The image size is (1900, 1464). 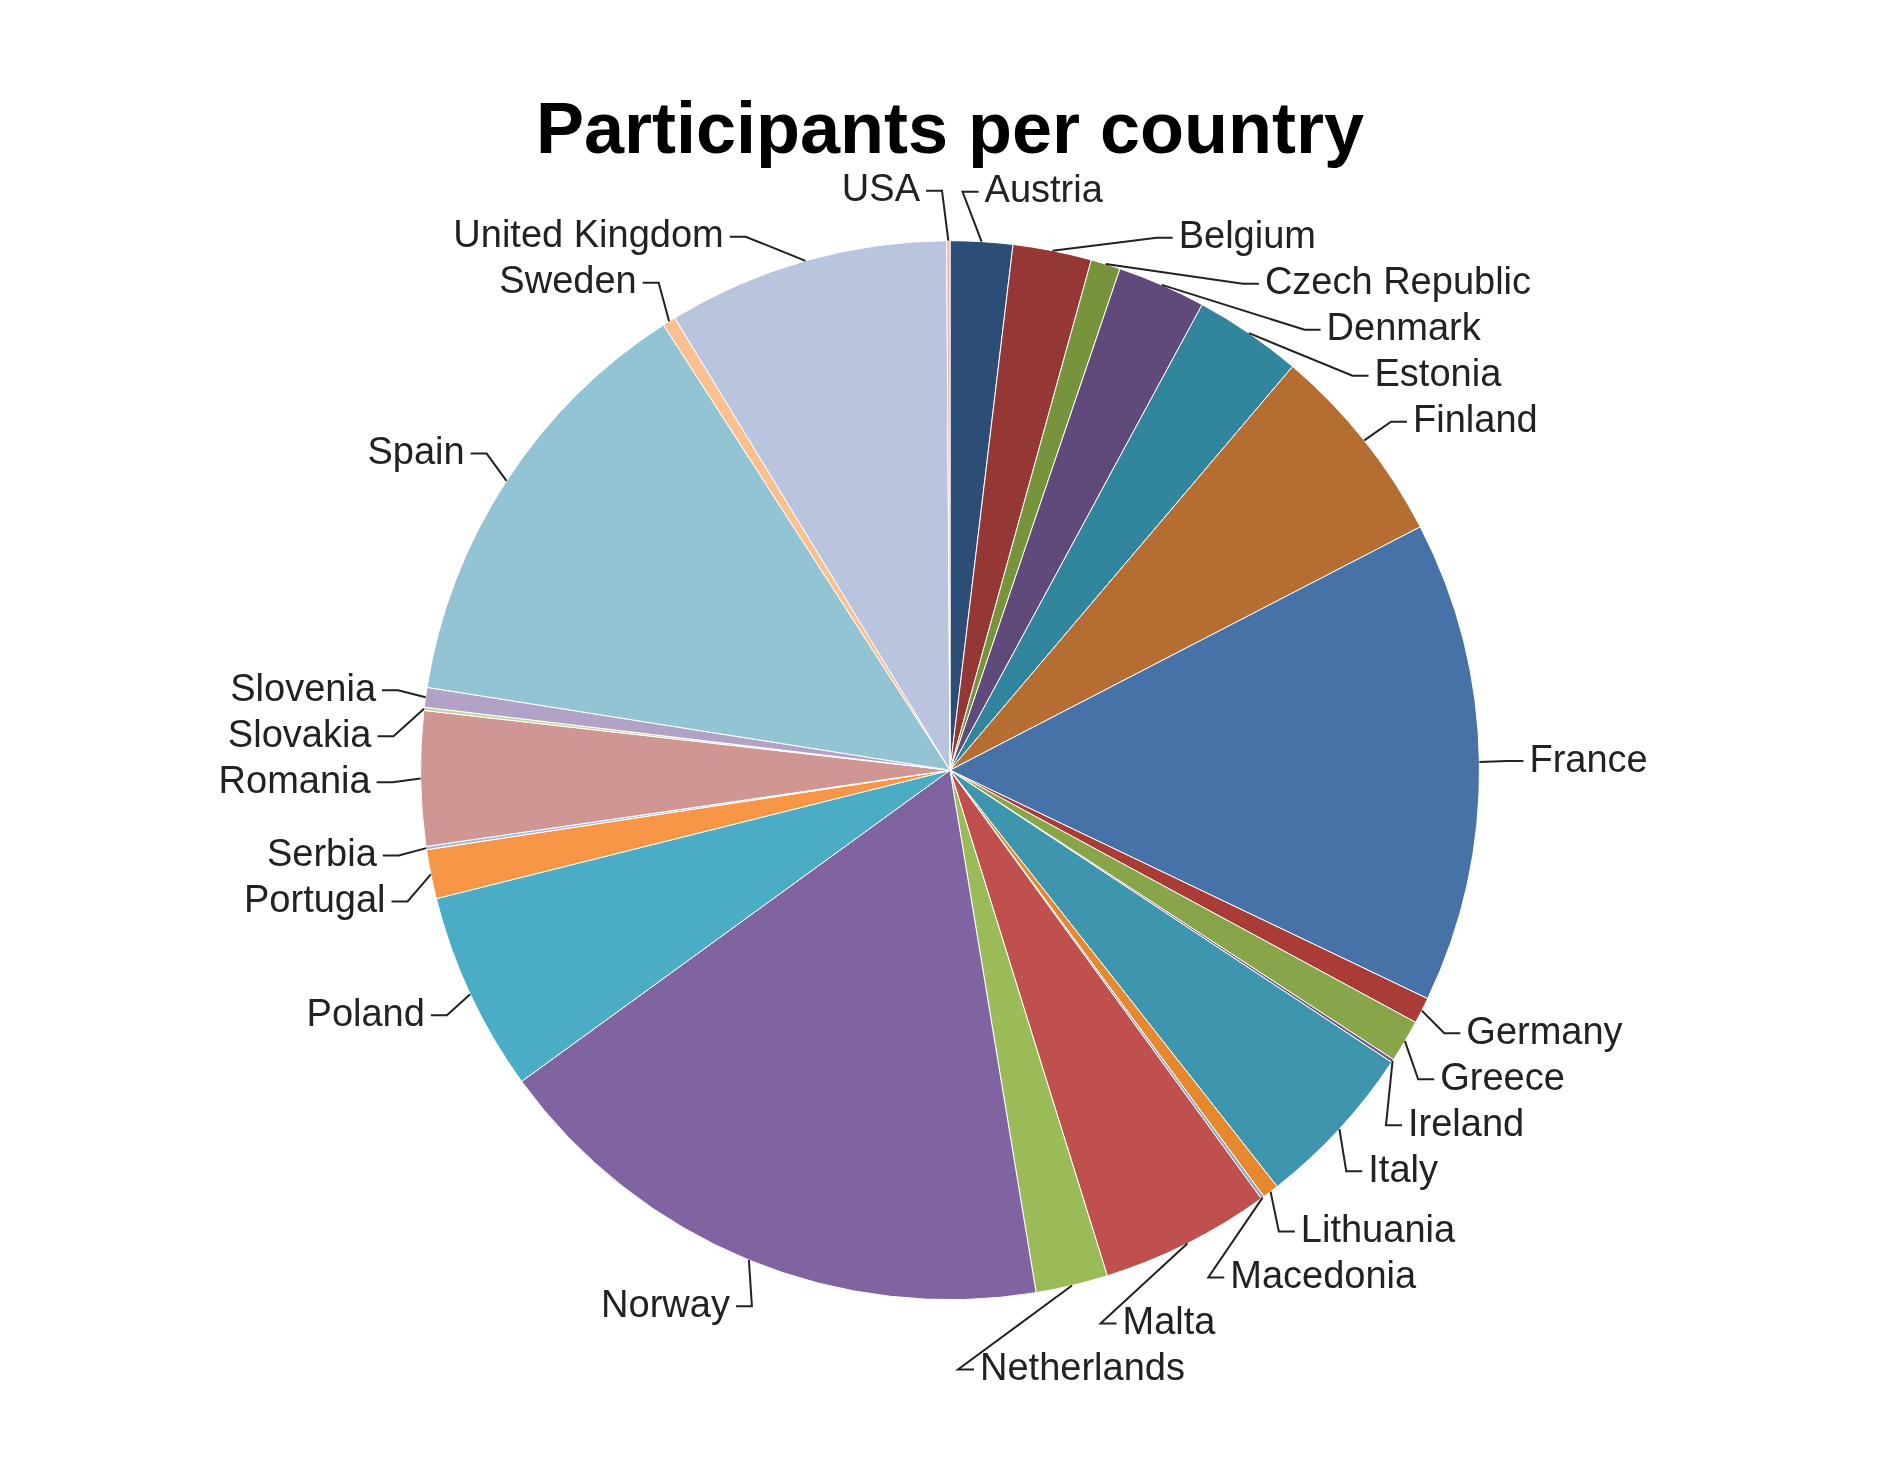 I want to click on chart-title: Participants per country, so click(x=950, y=128).